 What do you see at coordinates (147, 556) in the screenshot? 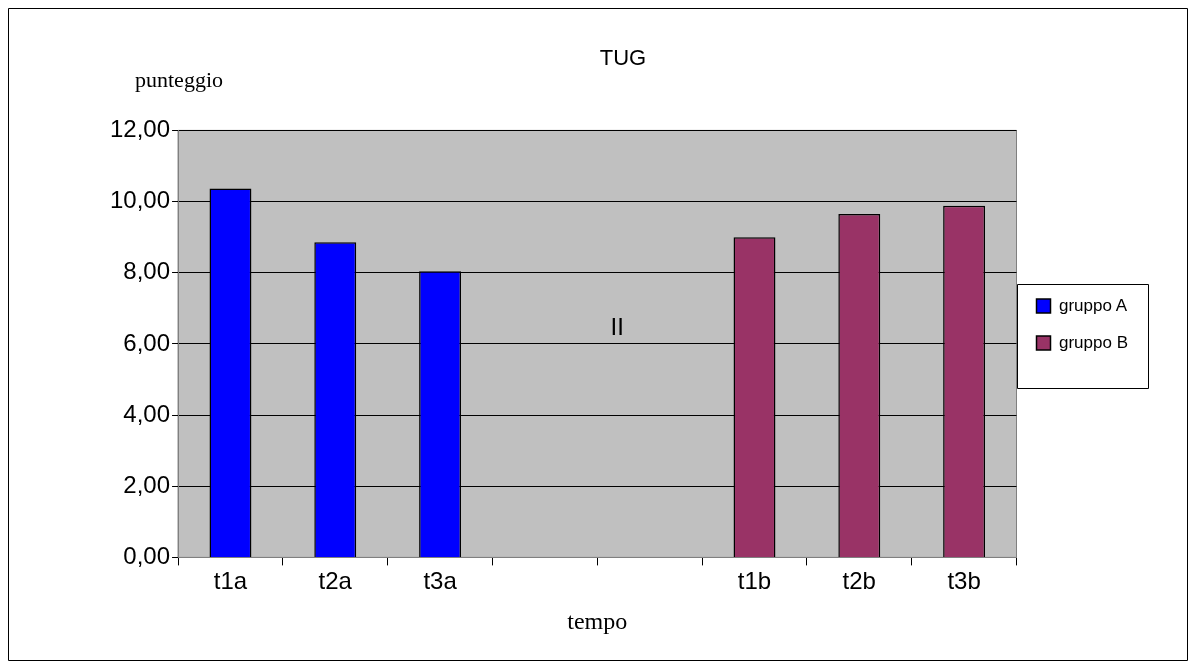
I see `y-tick-label: 0,00` at bounding box center [147, 556].